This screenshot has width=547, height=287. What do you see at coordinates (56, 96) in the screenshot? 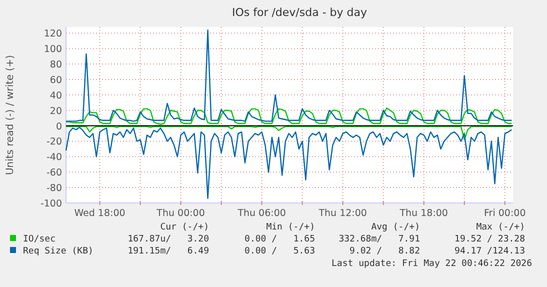
I see `y-tick-label: 40` at bounding box center [56, 96].